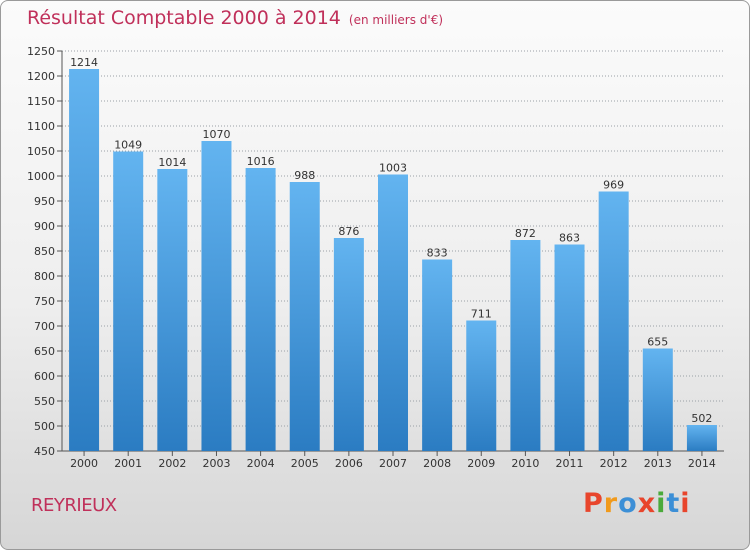 Image resolution: width=750 pixels, height=550 pixels. What do you see at coordinates (525, 463) in the screenshot?
I see `x-tick-label-2010: 2010` at bounding box center [525, 463].